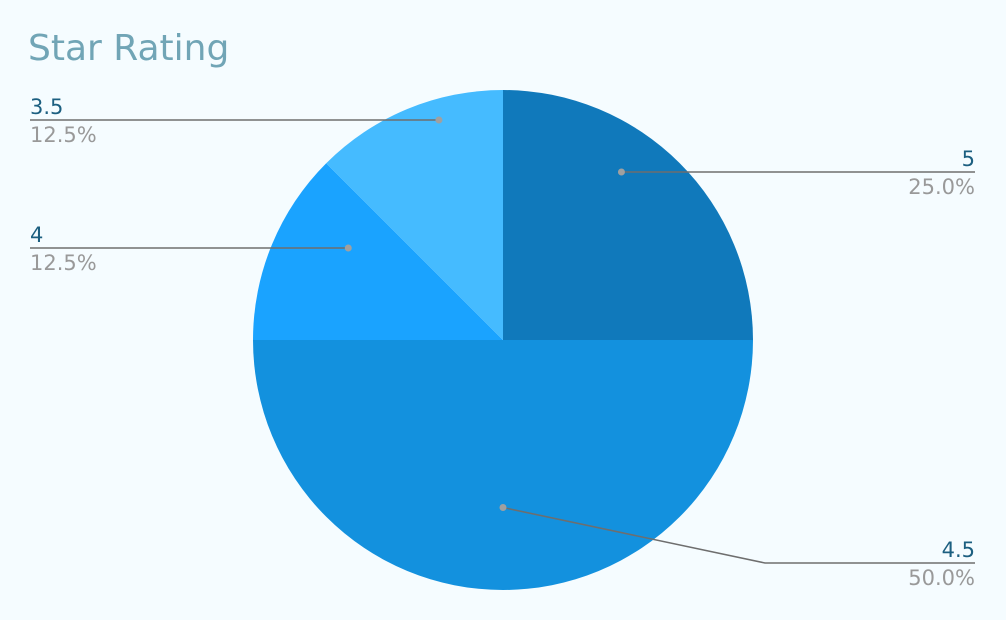 This screenshot has width=1006, height=620. What do you see at coordinates (941, 187) in the screenshot?
I see `slice-percent-label: 25.0%` at bounding box center [941, 187].